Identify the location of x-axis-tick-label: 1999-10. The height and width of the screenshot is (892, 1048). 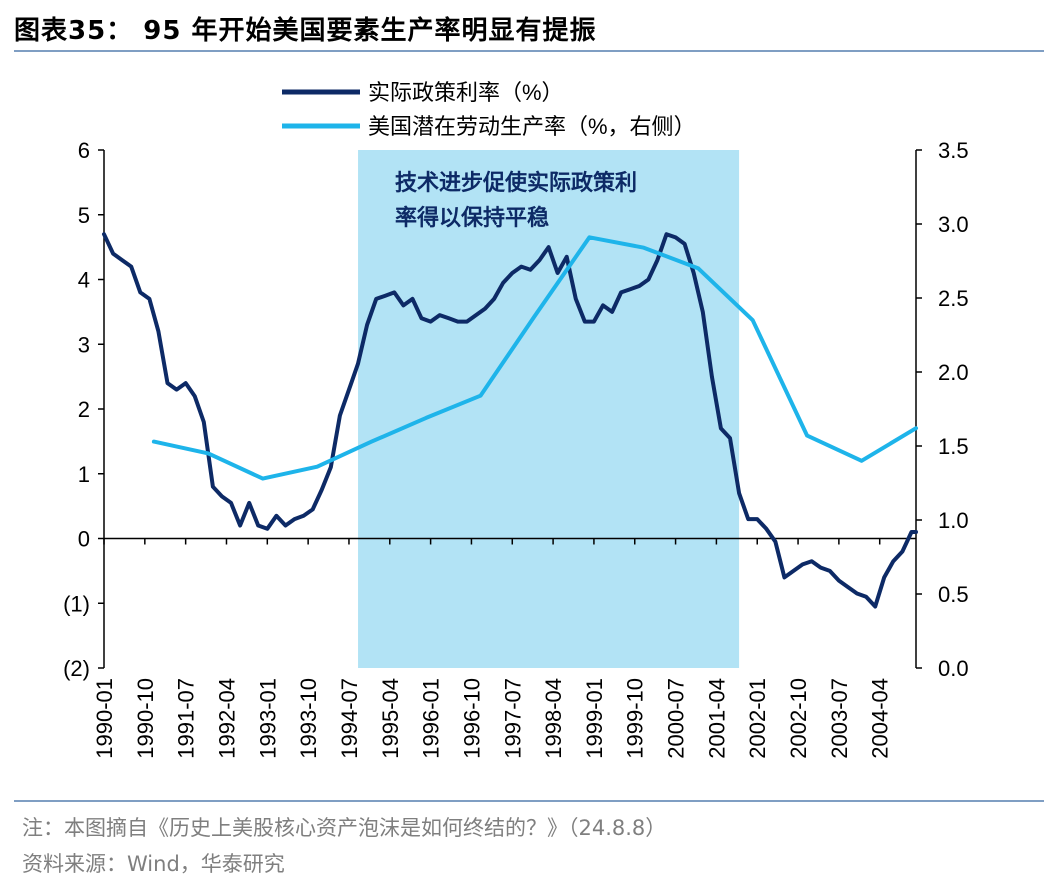
(635, 718).